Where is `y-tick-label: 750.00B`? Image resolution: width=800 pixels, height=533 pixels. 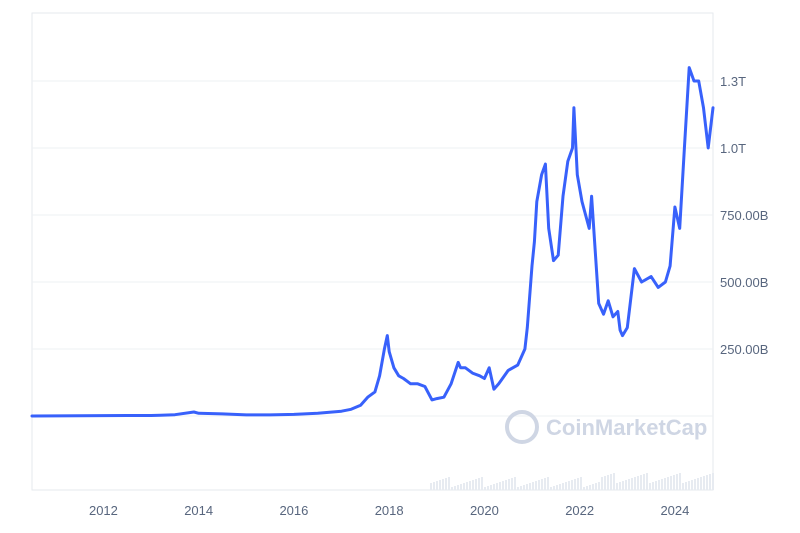 y-tick-label: 750.00B is located at coordinates (744, 215).